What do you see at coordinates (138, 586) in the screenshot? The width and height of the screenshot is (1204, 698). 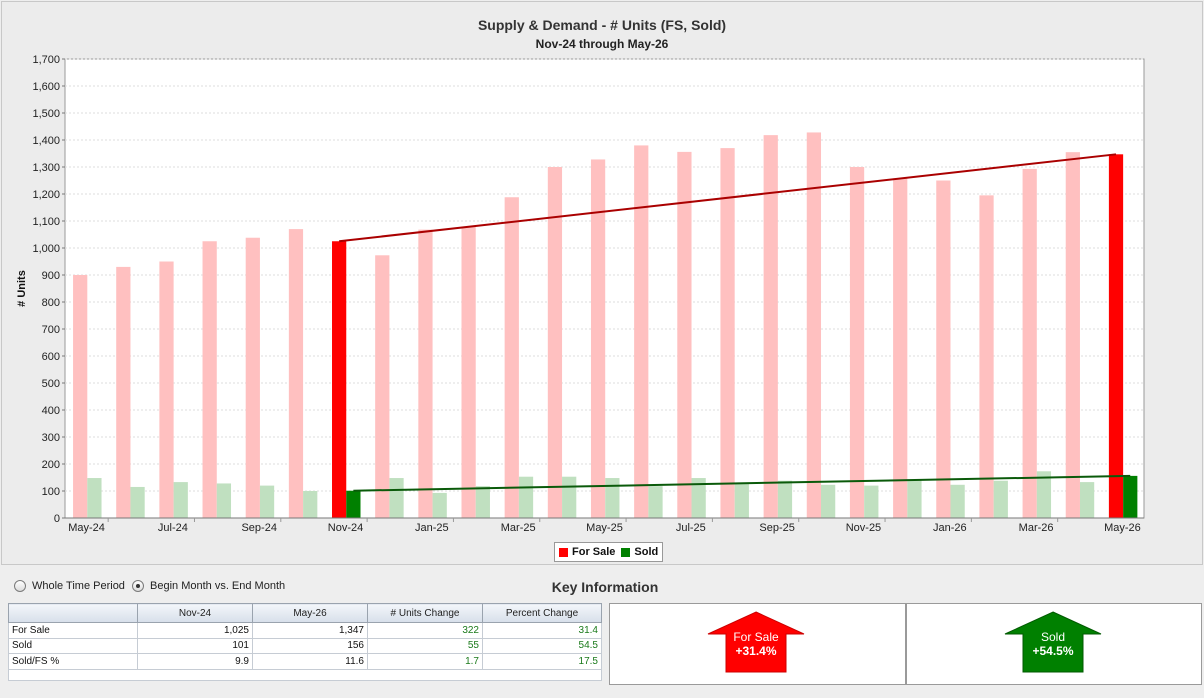 I see `radio-dot-begin-end` at bounding box center [138, 586].